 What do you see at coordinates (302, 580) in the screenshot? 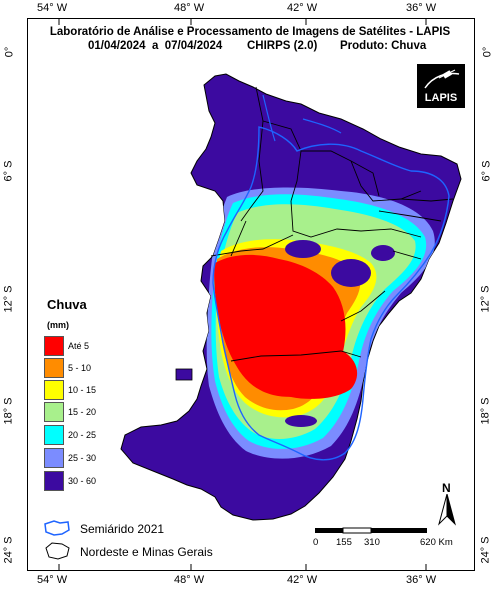
I see `lon-label-42w-bottom: 42° W` at bounding box center [302, 580].